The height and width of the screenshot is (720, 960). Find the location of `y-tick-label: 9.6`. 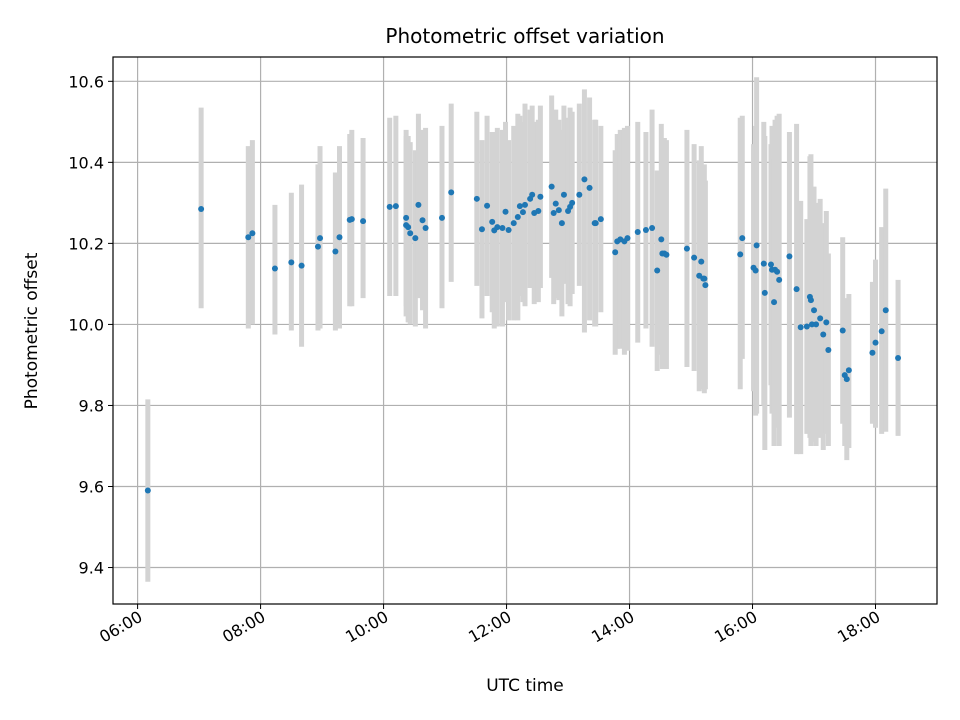

y-tick-label: 9.6 is located at coordinates (91, 486).